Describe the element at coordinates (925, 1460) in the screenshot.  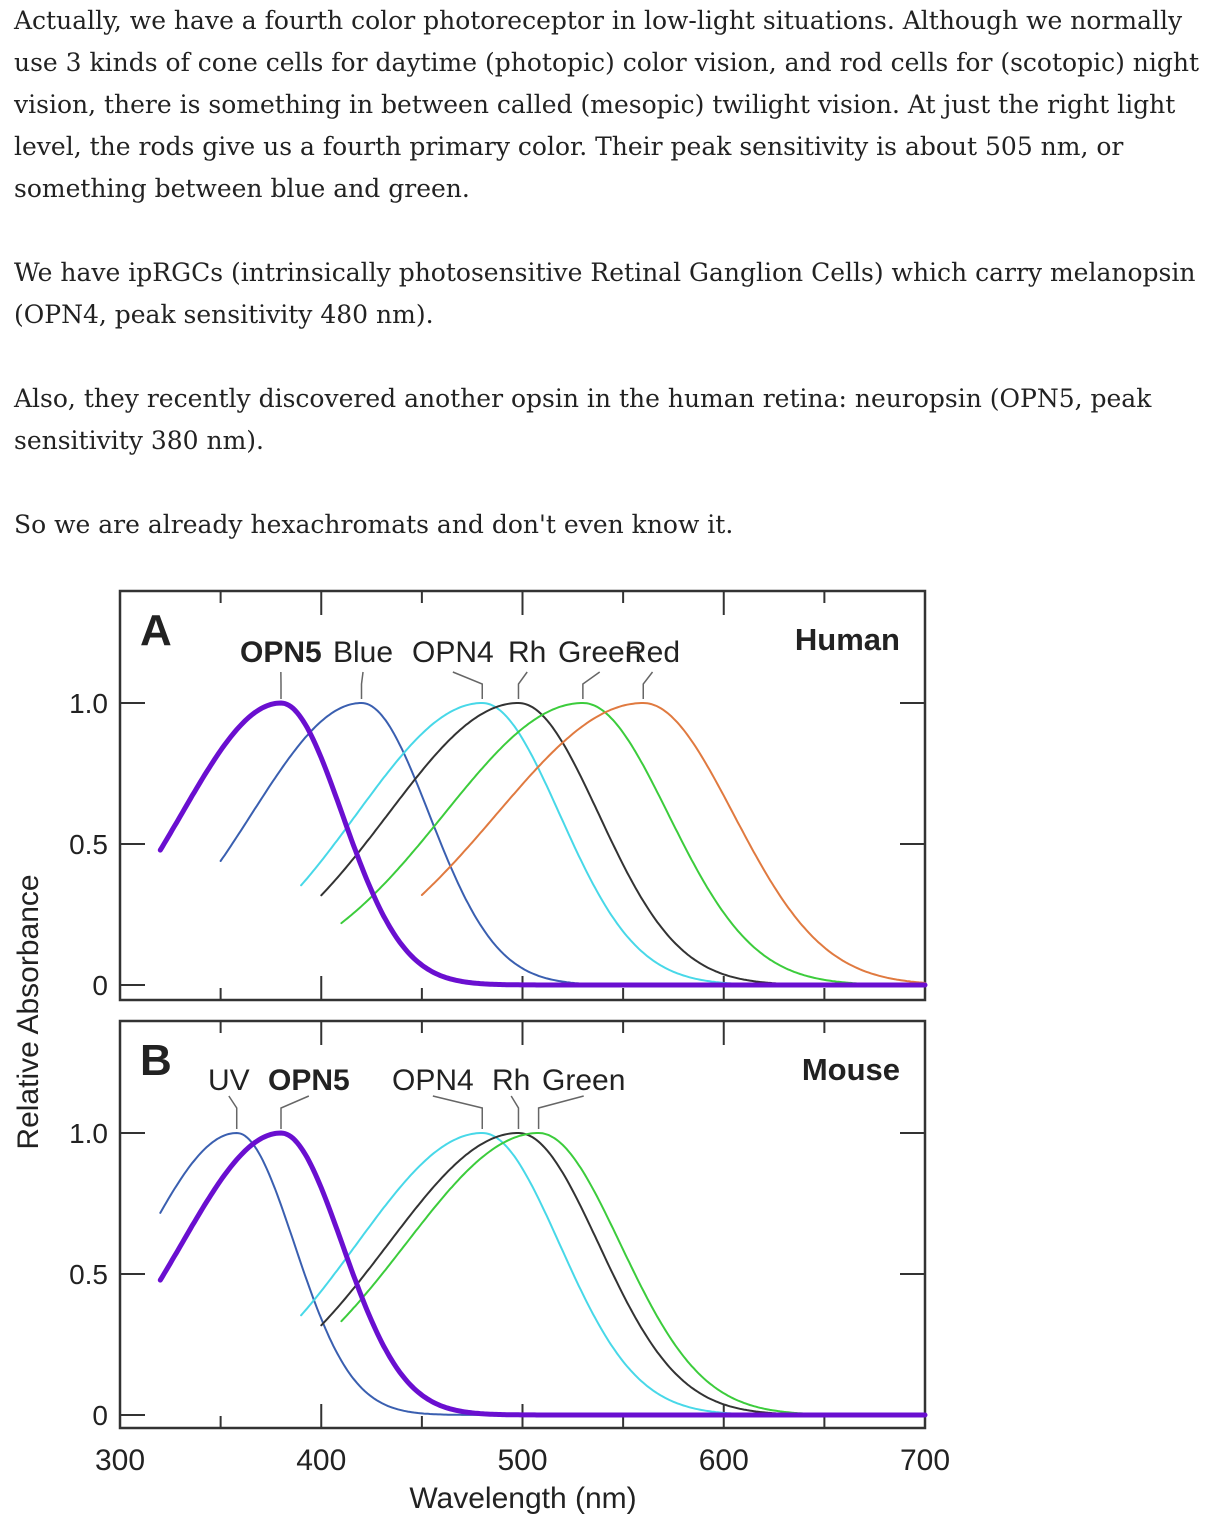
I see `x-tick-label: 700` at that location.